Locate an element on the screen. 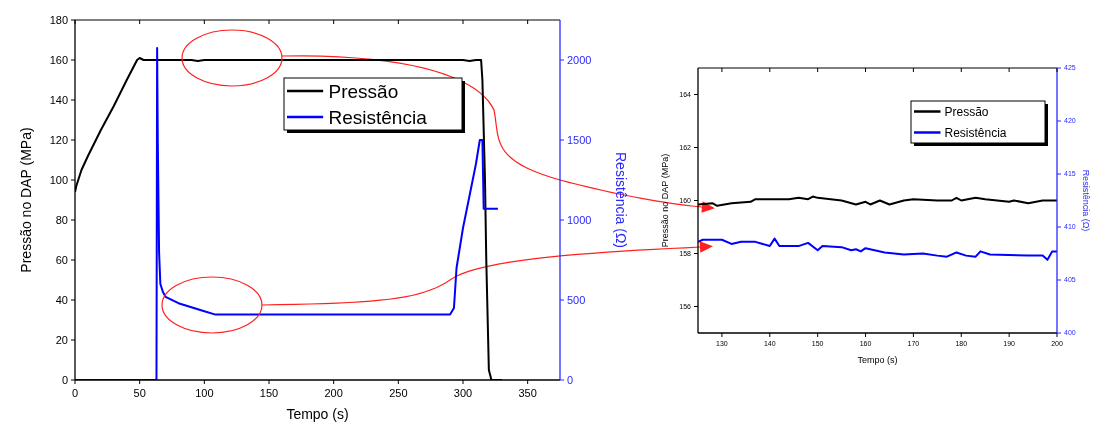 Image resolution: width=1101 pixels, height=433 pixels. x-tick-label: 300 is located at coordinates (463, 393).